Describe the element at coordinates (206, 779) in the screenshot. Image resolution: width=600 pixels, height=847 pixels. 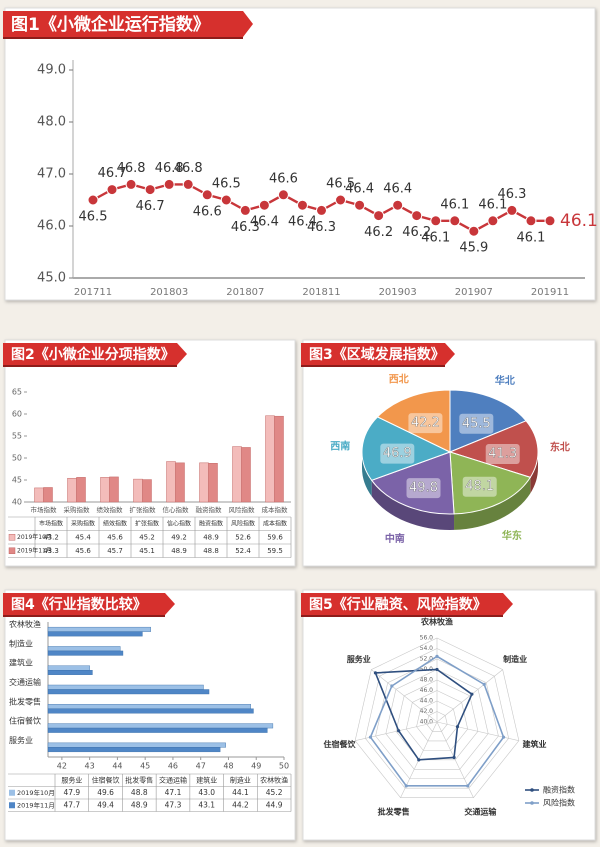
I see `table-header: 建筑业` at that location.